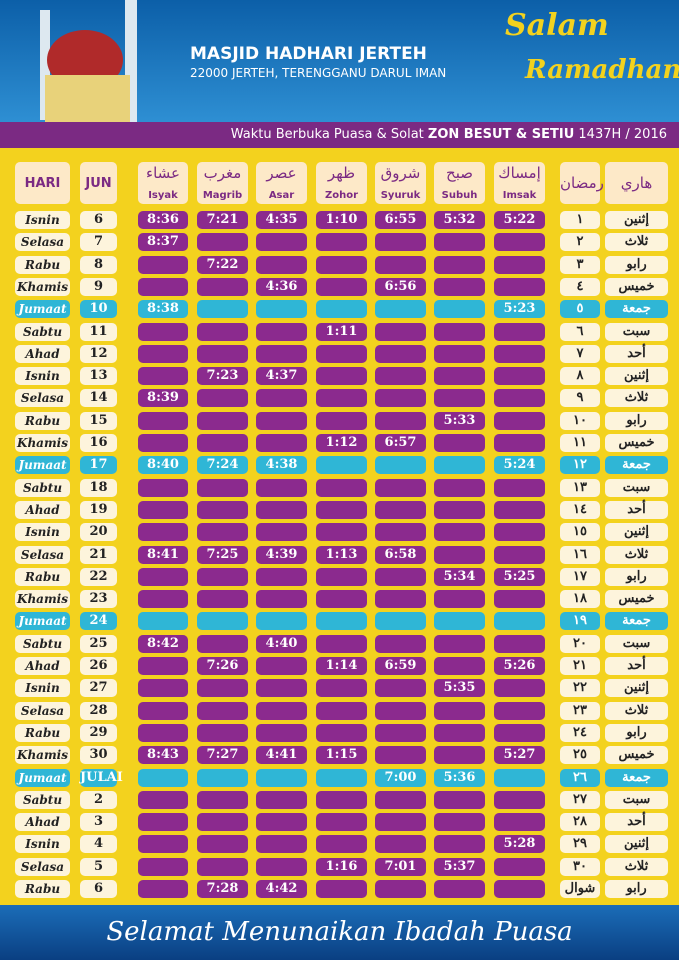 This screenshot has height=960, width=679. What do you see at coordinates (163, 242) in the screenshot?
I see `cell: 8:37` at bounding box center [163, 242].